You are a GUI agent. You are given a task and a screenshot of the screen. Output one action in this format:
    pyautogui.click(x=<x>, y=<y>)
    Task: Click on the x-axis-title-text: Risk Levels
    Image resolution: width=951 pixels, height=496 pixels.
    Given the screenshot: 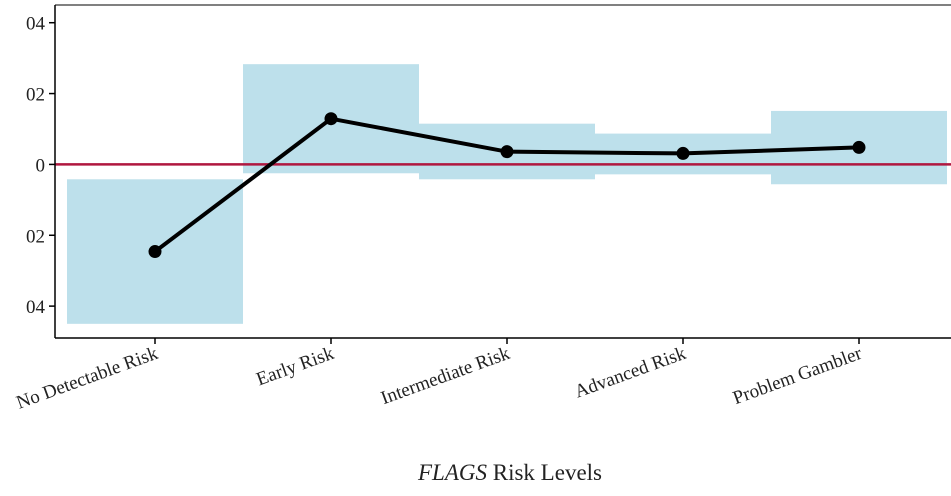 What is the action you would take?
    pyautogui.click(x=547, y=472)
    